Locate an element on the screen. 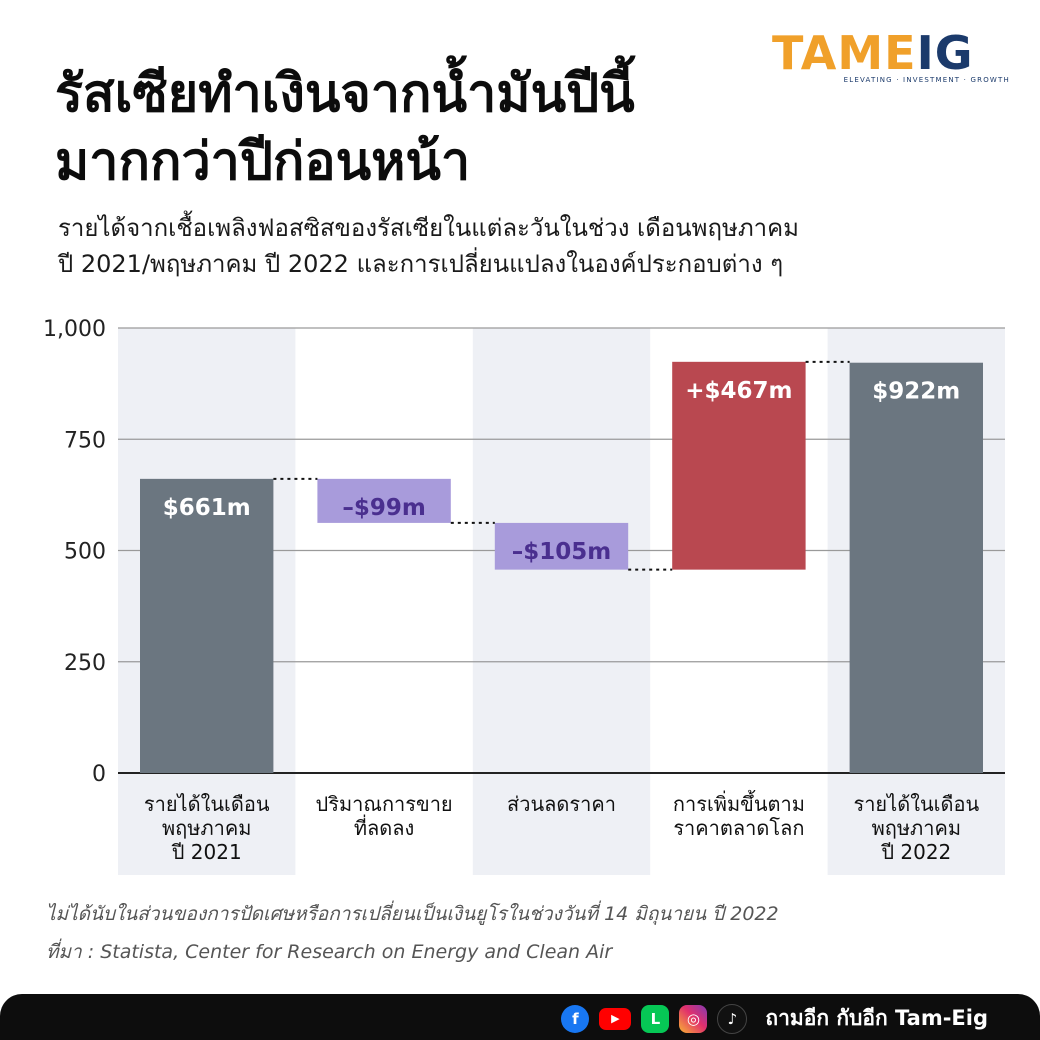 The width and height of the screenshot is (1040, 1040). category-label-line: ส่วนลดราคา is located at coordinates (561, 804).